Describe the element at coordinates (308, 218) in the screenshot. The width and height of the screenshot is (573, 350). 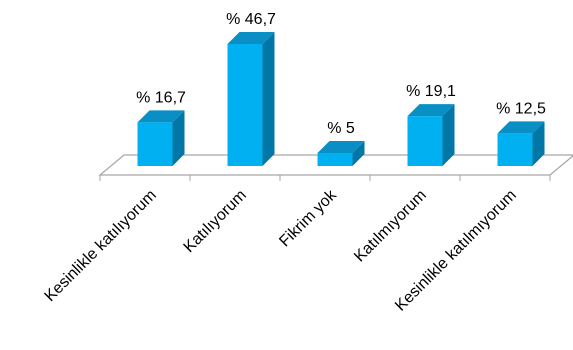
I see `category-label: Fikrim yok` at that location.